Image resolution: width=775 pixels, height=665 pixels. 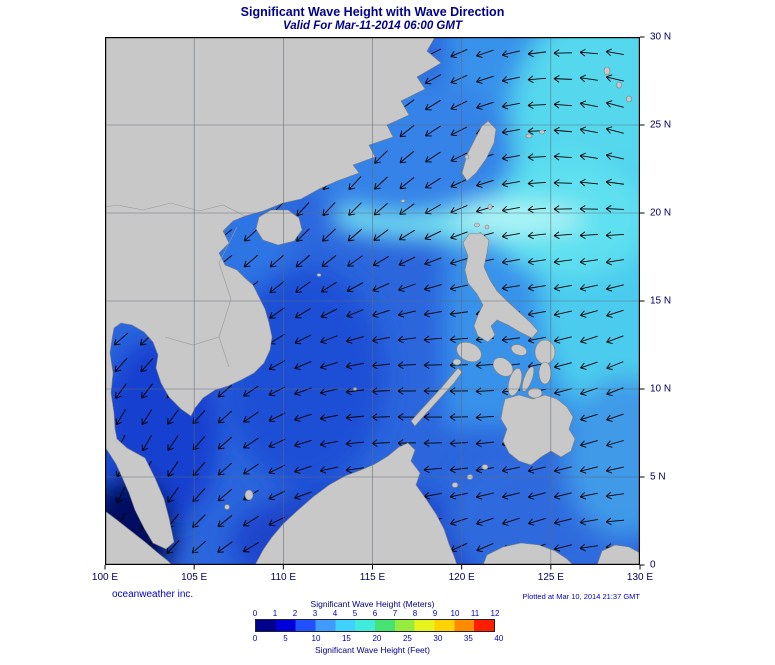 I want to click on y-tick-label: 30 N, so click(x=661, y=37).